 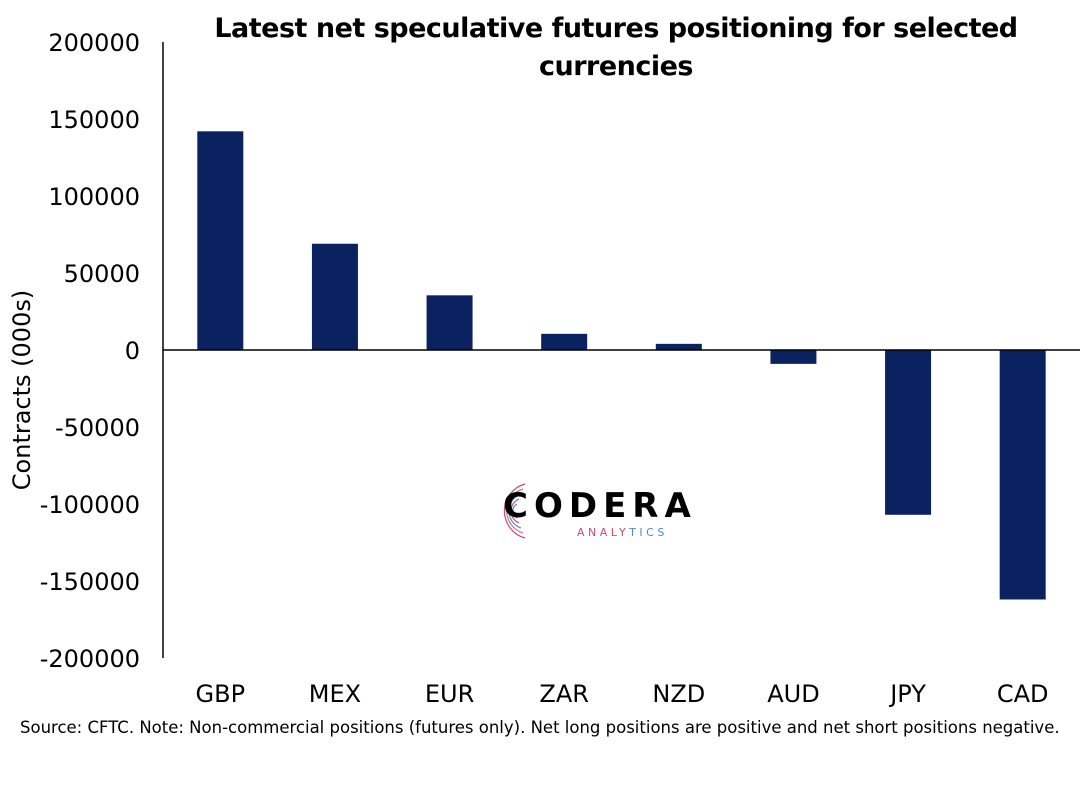 What do you see at coordinates (622, 532) in the screenshot?
I see `logo-subtitle: ANALYTICS` at bounding box center [622, 532].